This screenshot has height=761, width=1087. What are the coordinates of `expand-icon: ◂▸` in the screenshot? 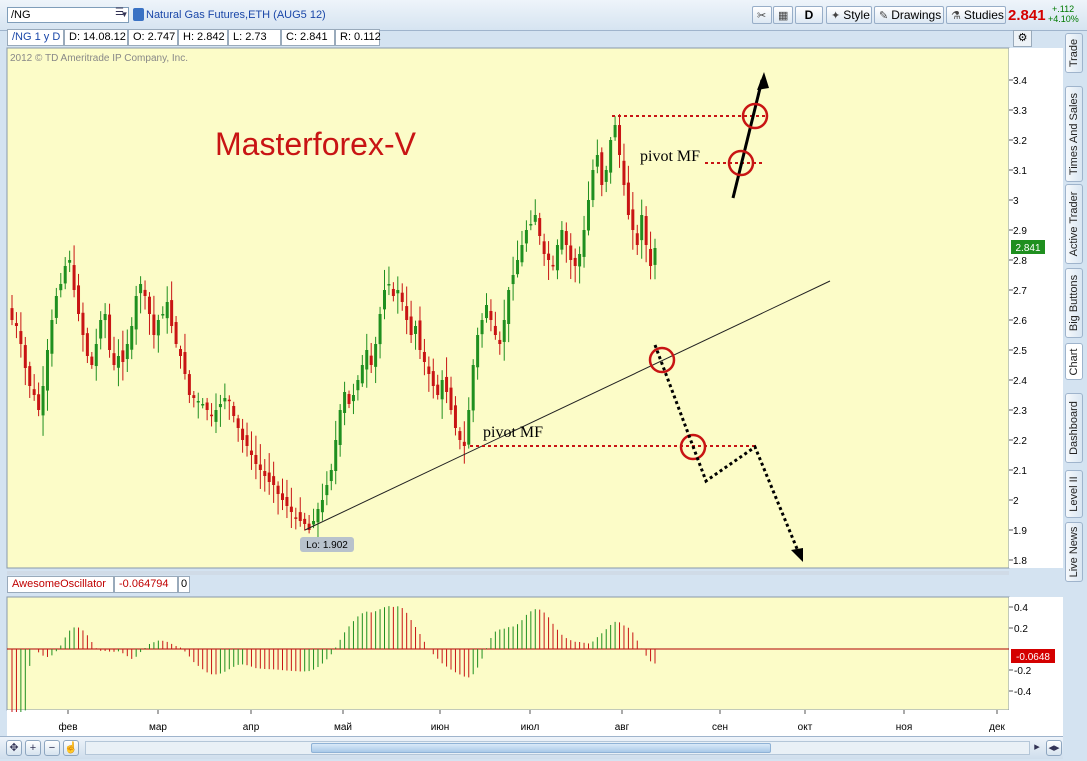 It's located at (1054, 748).